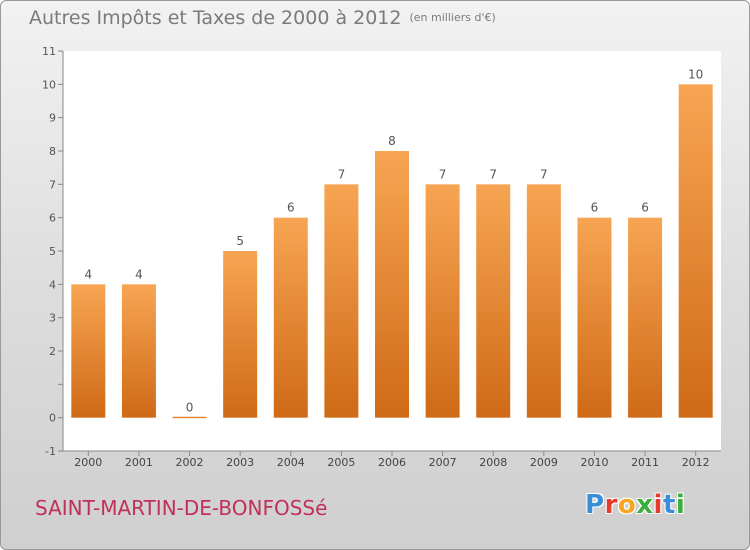  What do you see at coordinates (139, 462) in the screenshot?
I see `x-tick-label: 2001` at bounding box center [139, 462].